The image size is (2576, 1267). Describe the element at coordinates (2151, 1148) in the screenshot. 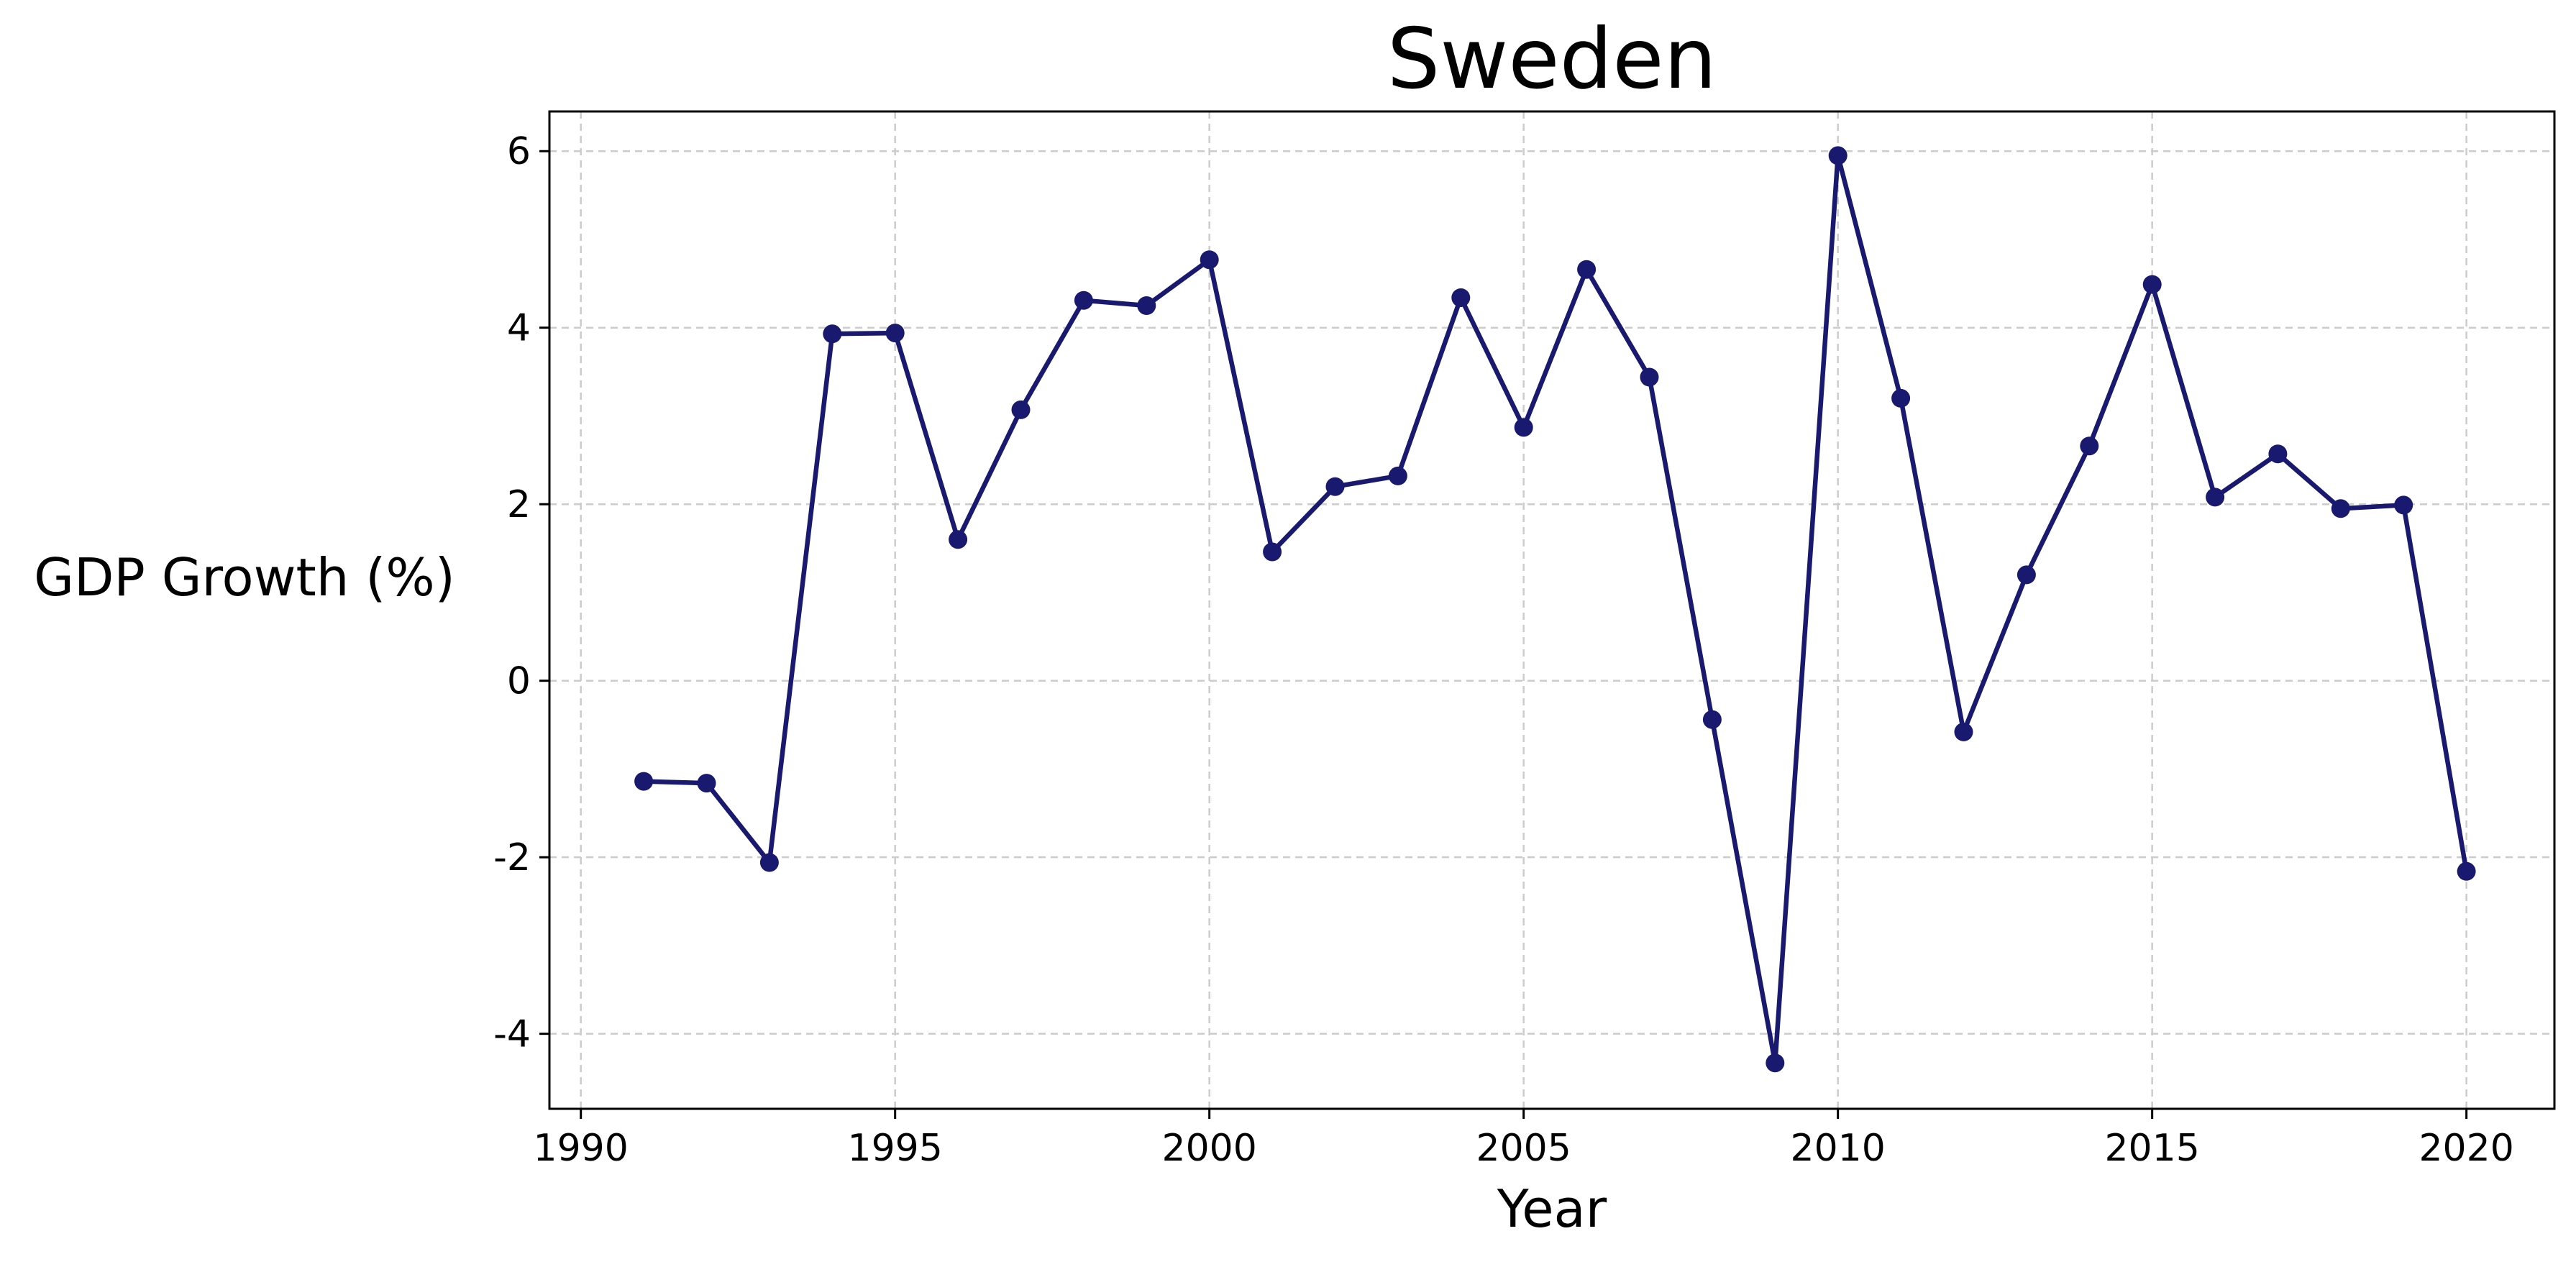

I see `x-tick-label: 2015` at that location.